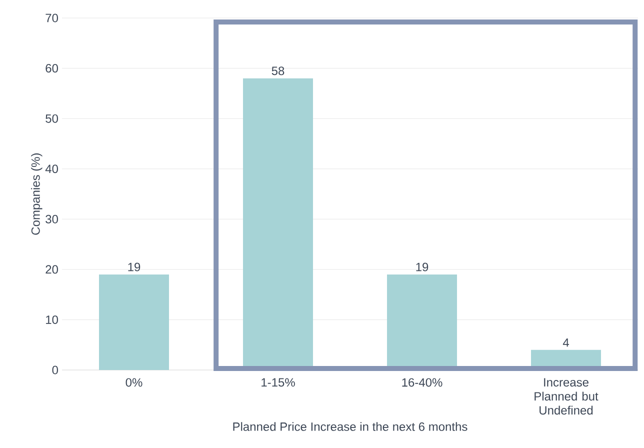 Image resolution: width=644 pixels, height=448 pixels. I want to click on y-tick-label: 10, so click(52, 319).